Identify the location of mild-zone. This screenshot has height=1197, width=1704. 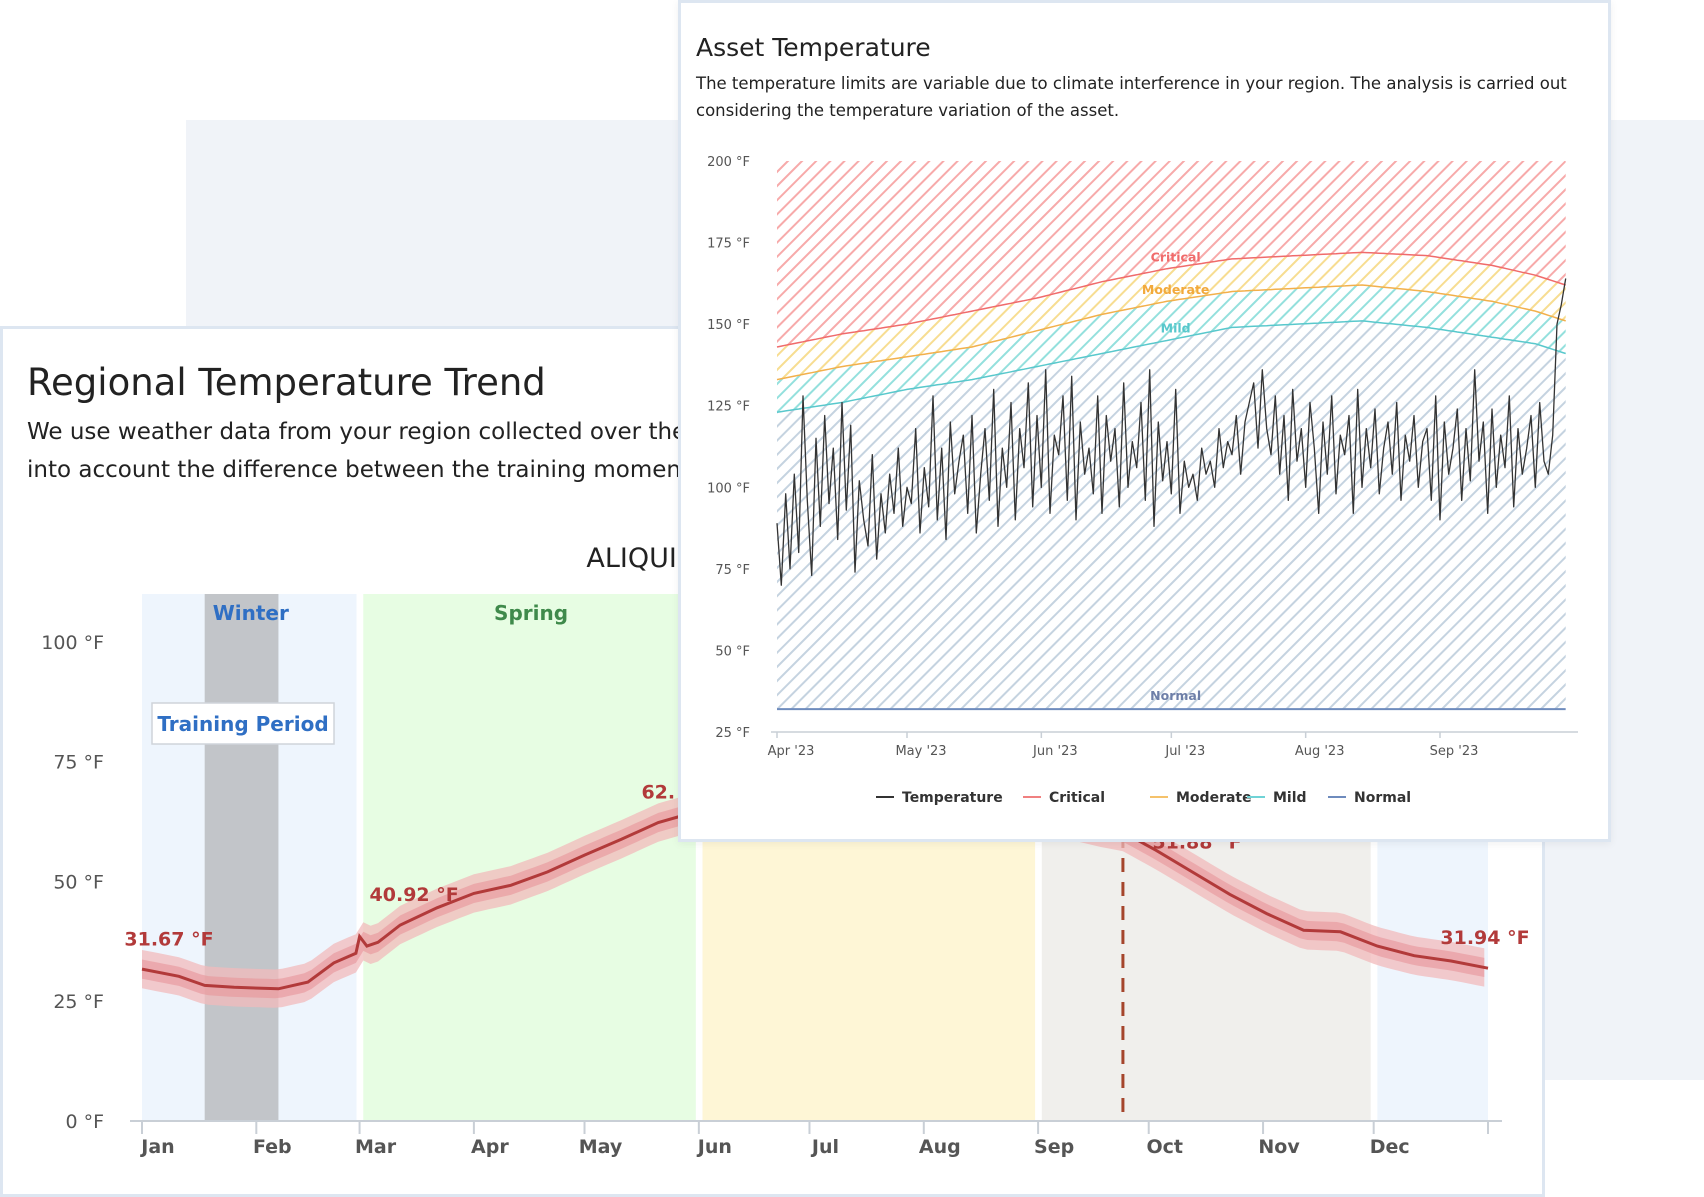
(1171, 349).